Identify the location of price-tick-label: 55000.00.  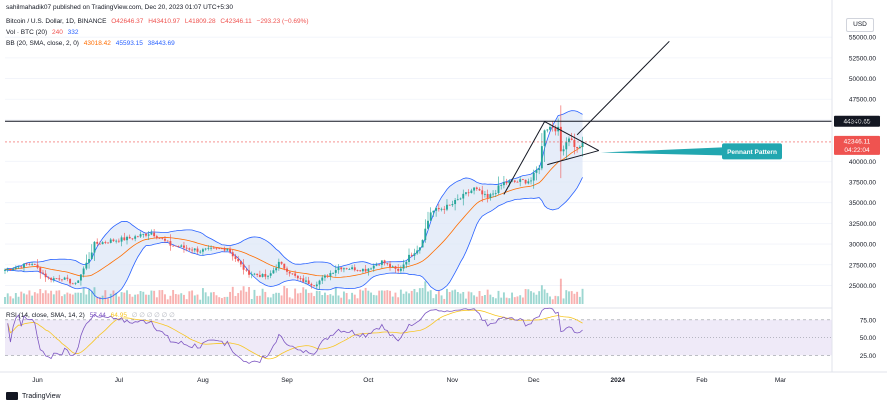
(862, 38).